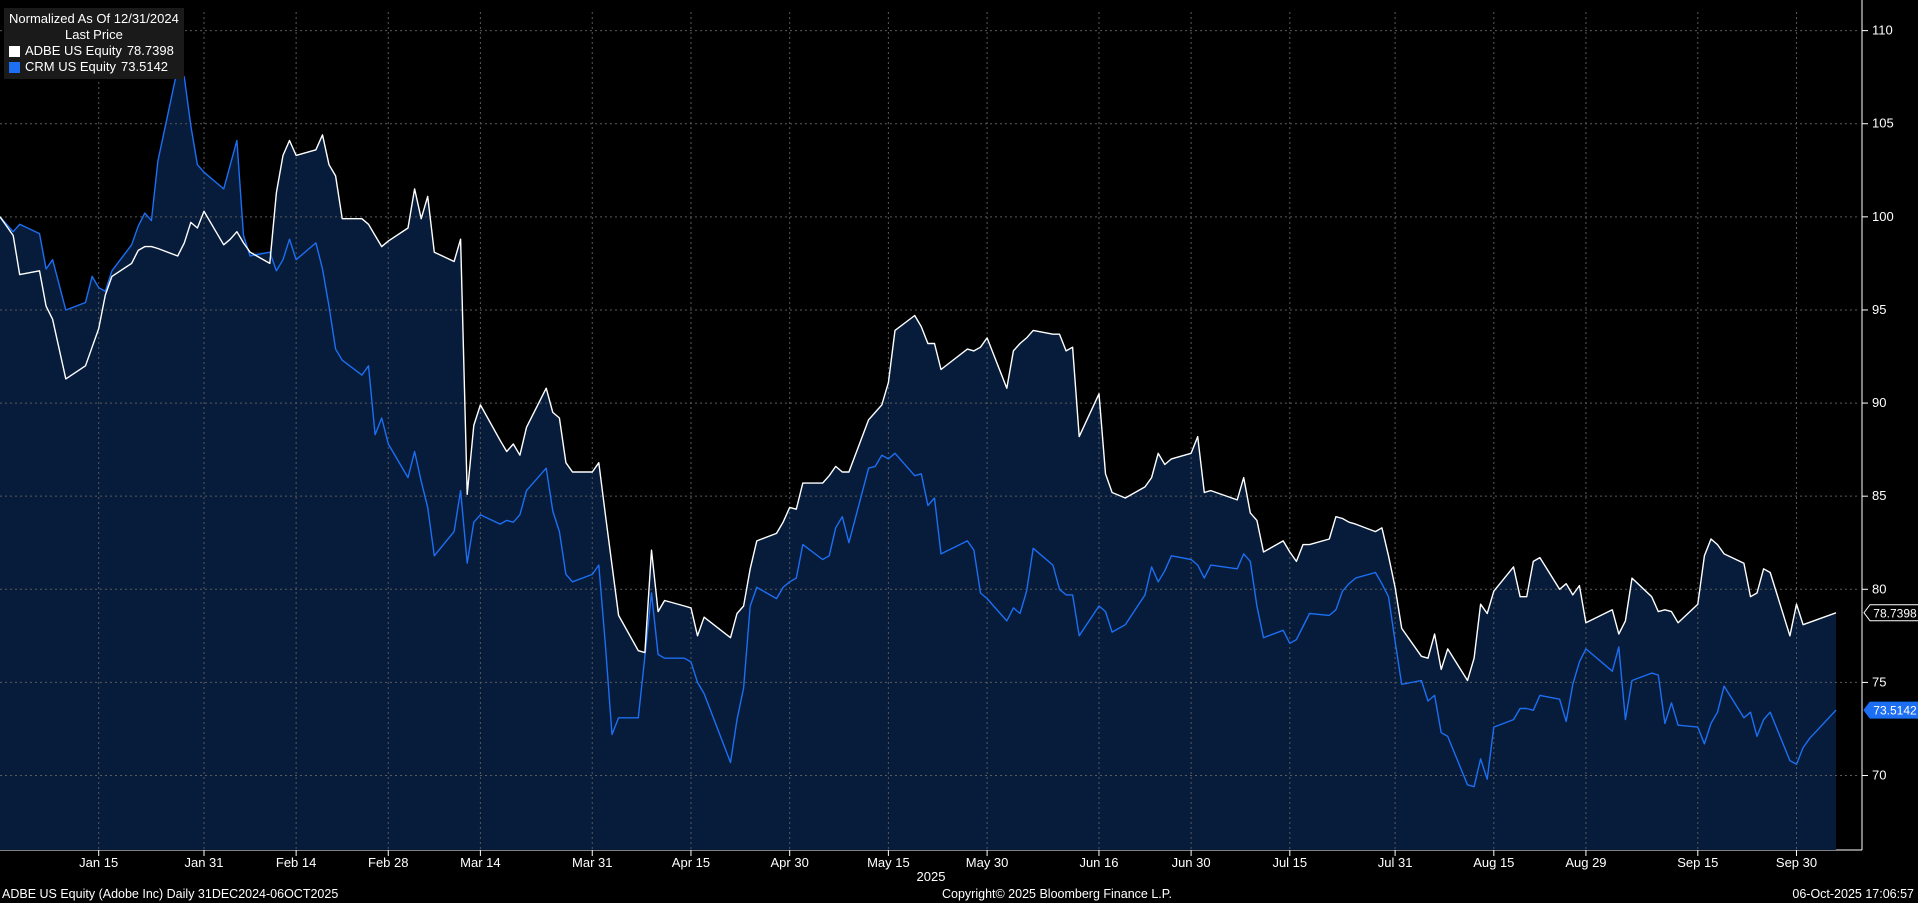 Image resolution: width=1918 pixels, height=903 pixels. What do you see at coordinates (1395, 862) in the screenshot?
I see `x-tick-label: Jul 31` at bounding box center [1395, 862].